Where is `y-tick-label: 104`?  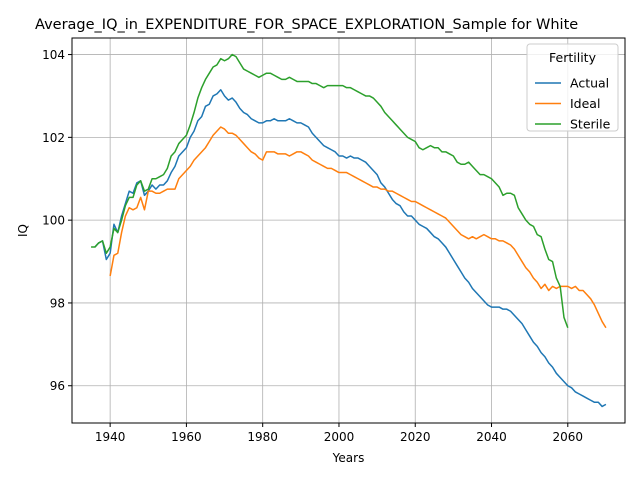
y-tick-label: 104 is located at coordinates (53, 55).